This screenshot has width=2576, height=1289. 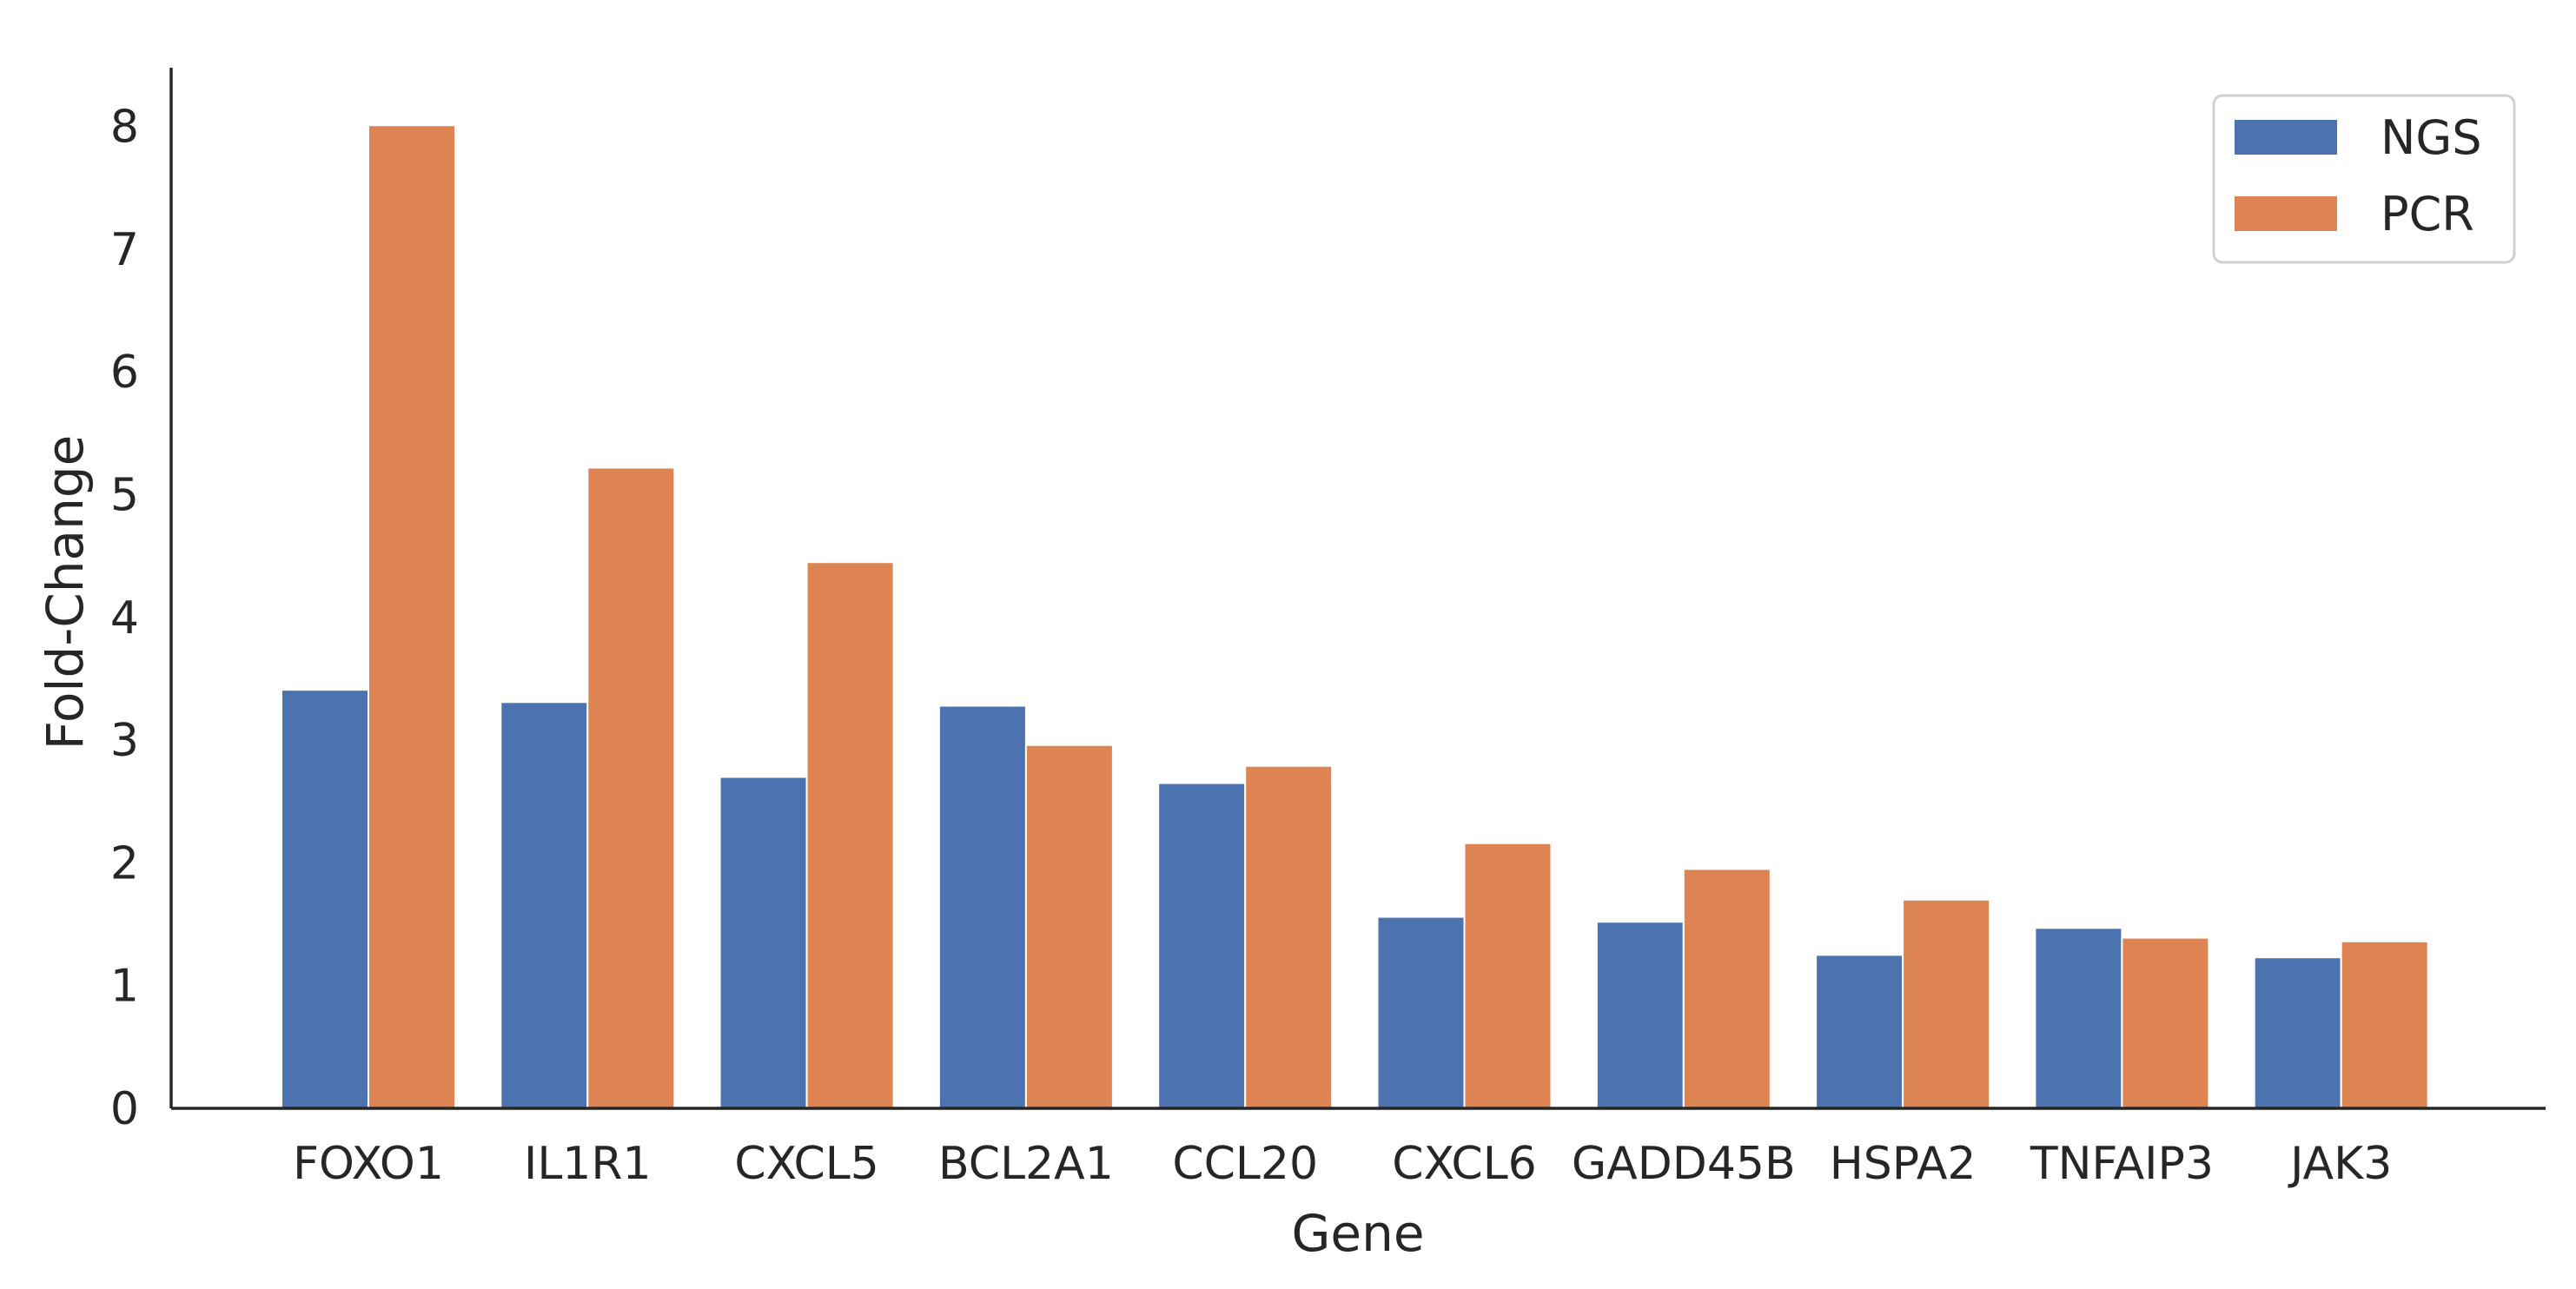 I want to click on x-tick-label: BCL2A1, so click(x=1026, y=1164).